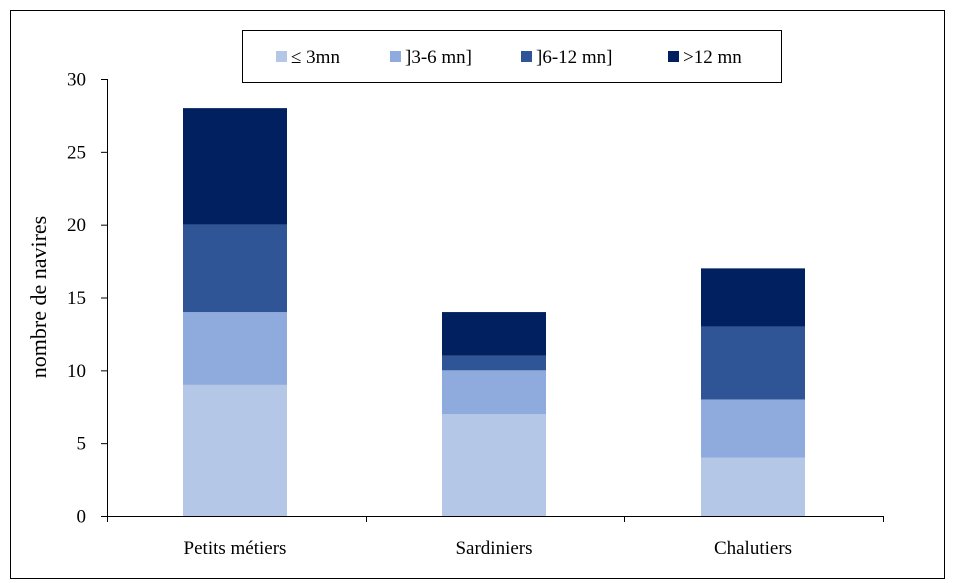  What do you see at coordinates (712, 57) in the screenshot?
I see `legend-label-4: >12 mn` at bounding box center [712, 57].